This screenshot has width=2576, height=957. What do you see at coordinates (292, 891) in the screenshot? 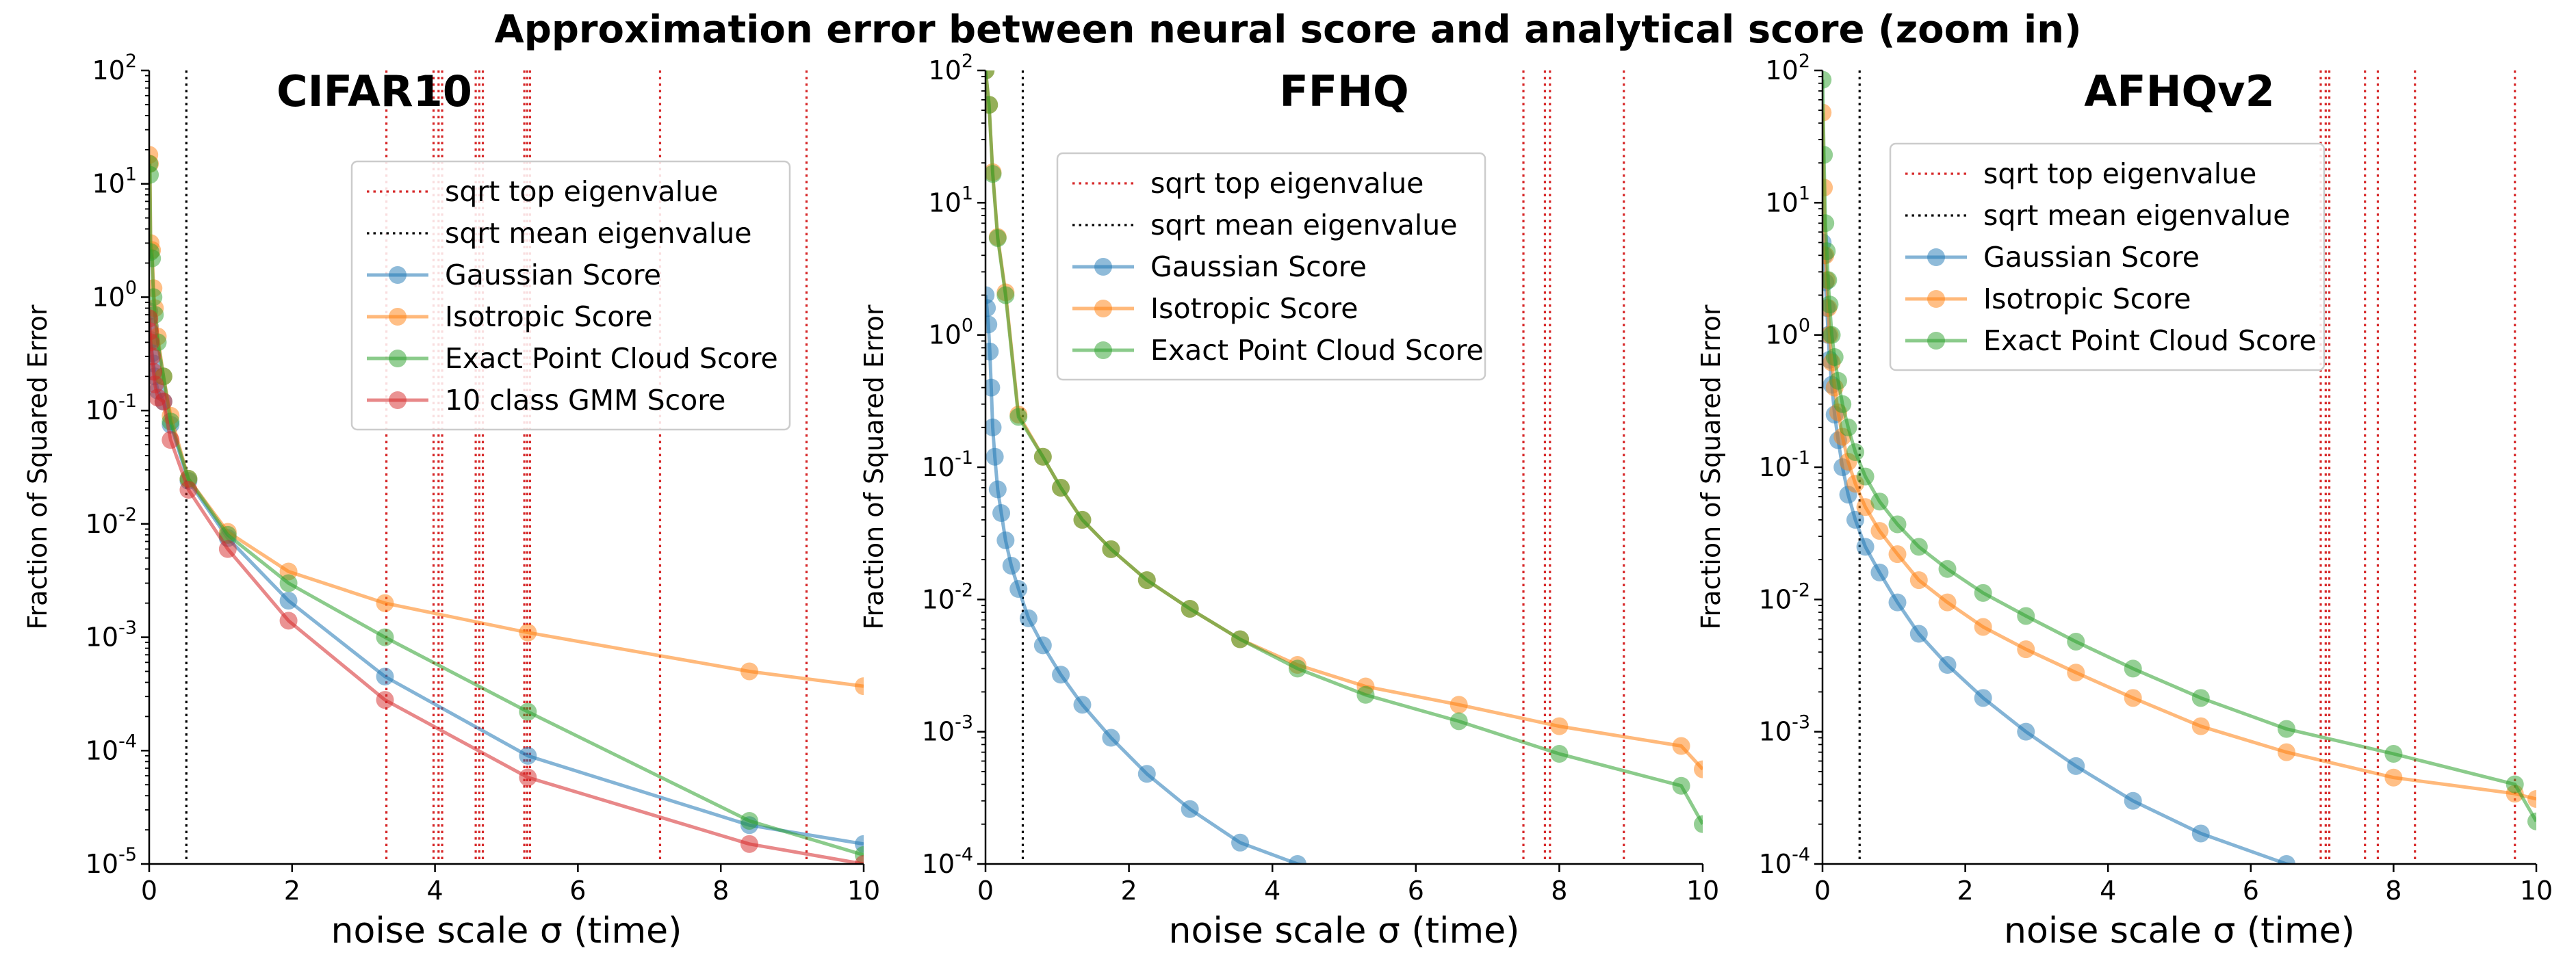
I see `x-tick-label: 2` at bounding box center [292, 891].